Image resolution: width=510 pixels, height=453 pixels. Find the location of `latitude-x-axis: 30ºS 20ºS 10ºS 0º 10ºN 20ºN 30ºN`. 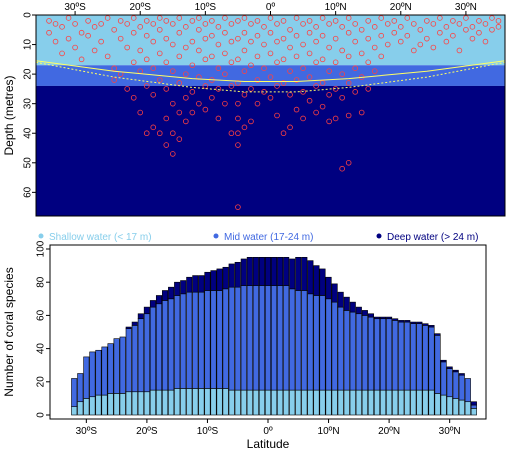

latitude-x-axis: 30ºS 20ºS 10ºS 0º 10ºN 20ºN 30ºN is located at coordinates (268, 428).